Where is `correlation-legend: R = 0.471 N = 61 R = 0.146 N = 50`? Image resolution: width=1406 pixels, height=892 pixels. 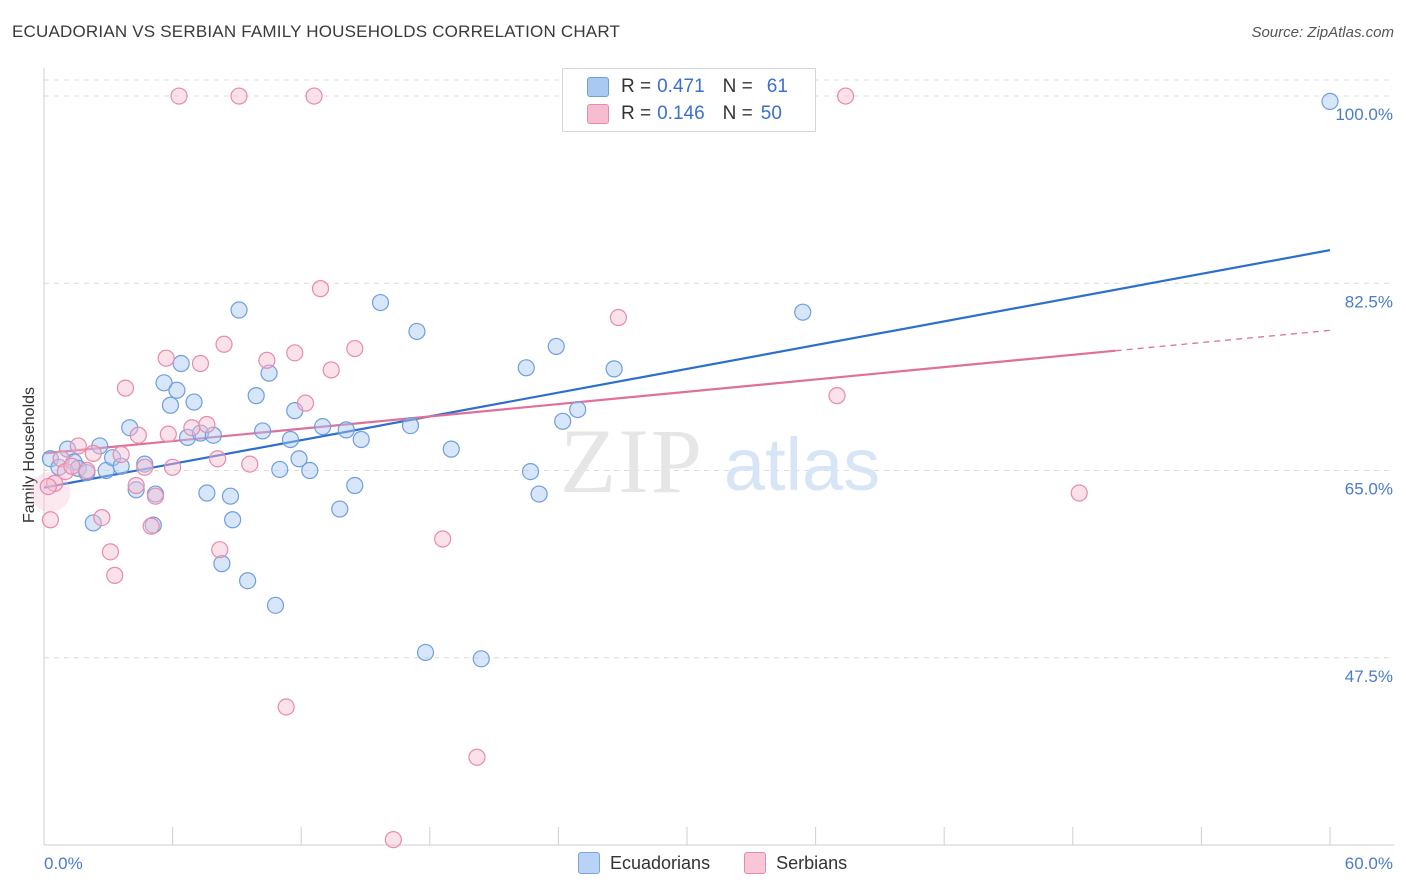
correlation-legend: R = 0.471 N = 61 R = 0.146 N = 50 is located at coordinates (689, 100).